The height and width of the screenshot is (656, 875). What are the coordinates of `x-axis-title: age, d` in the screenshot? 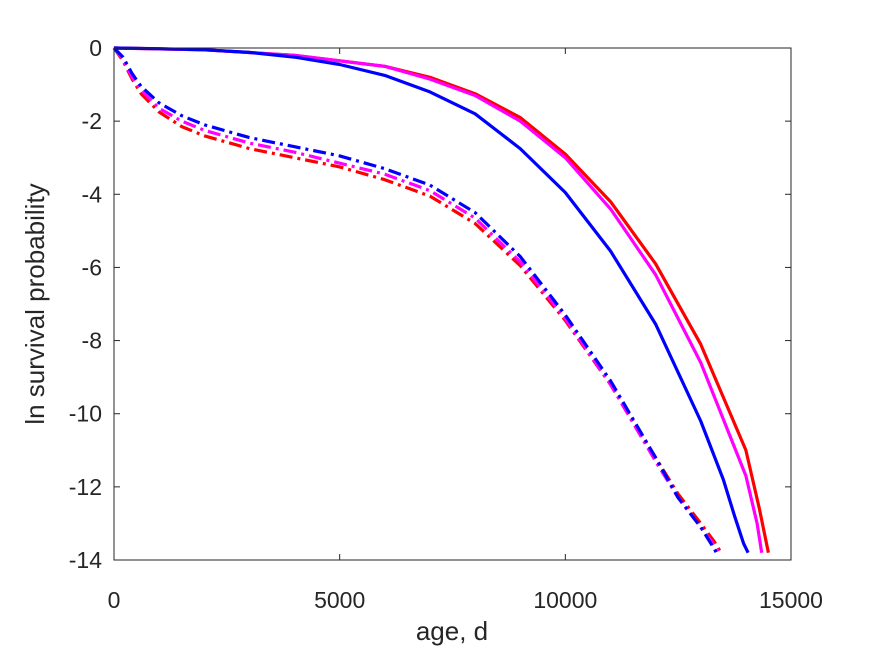 It's located at (452, 631).